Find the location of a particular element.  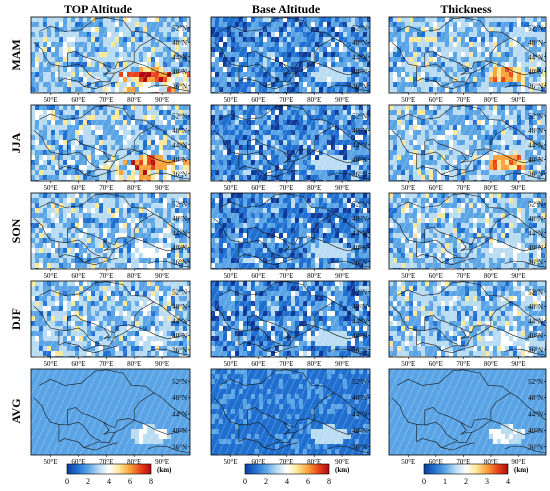

column-title-top-altitude: TOP Altitude is located at coordinates (98, 9).